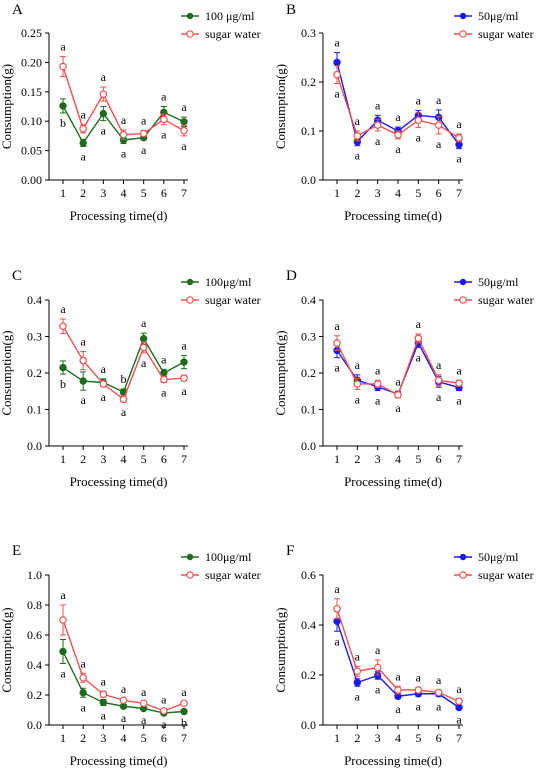  What do you see at coordinates (123, 678) in the screenshot?
I see `series-treatment` at bounding box center [123, 678].